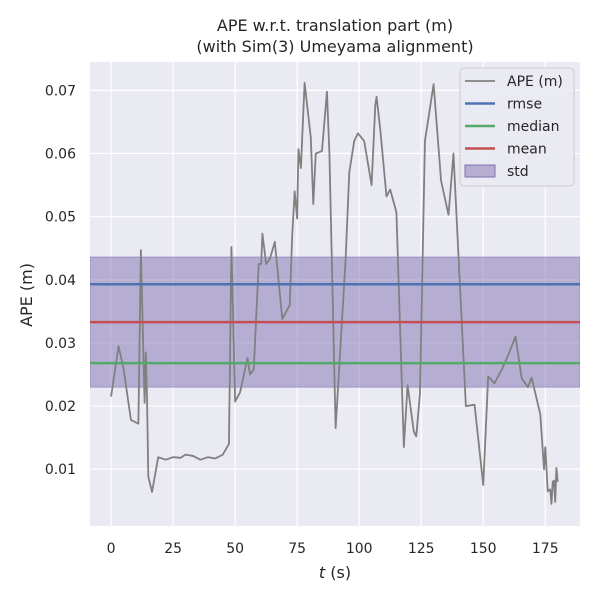  I want to click on legend-box, so click(517, 127).